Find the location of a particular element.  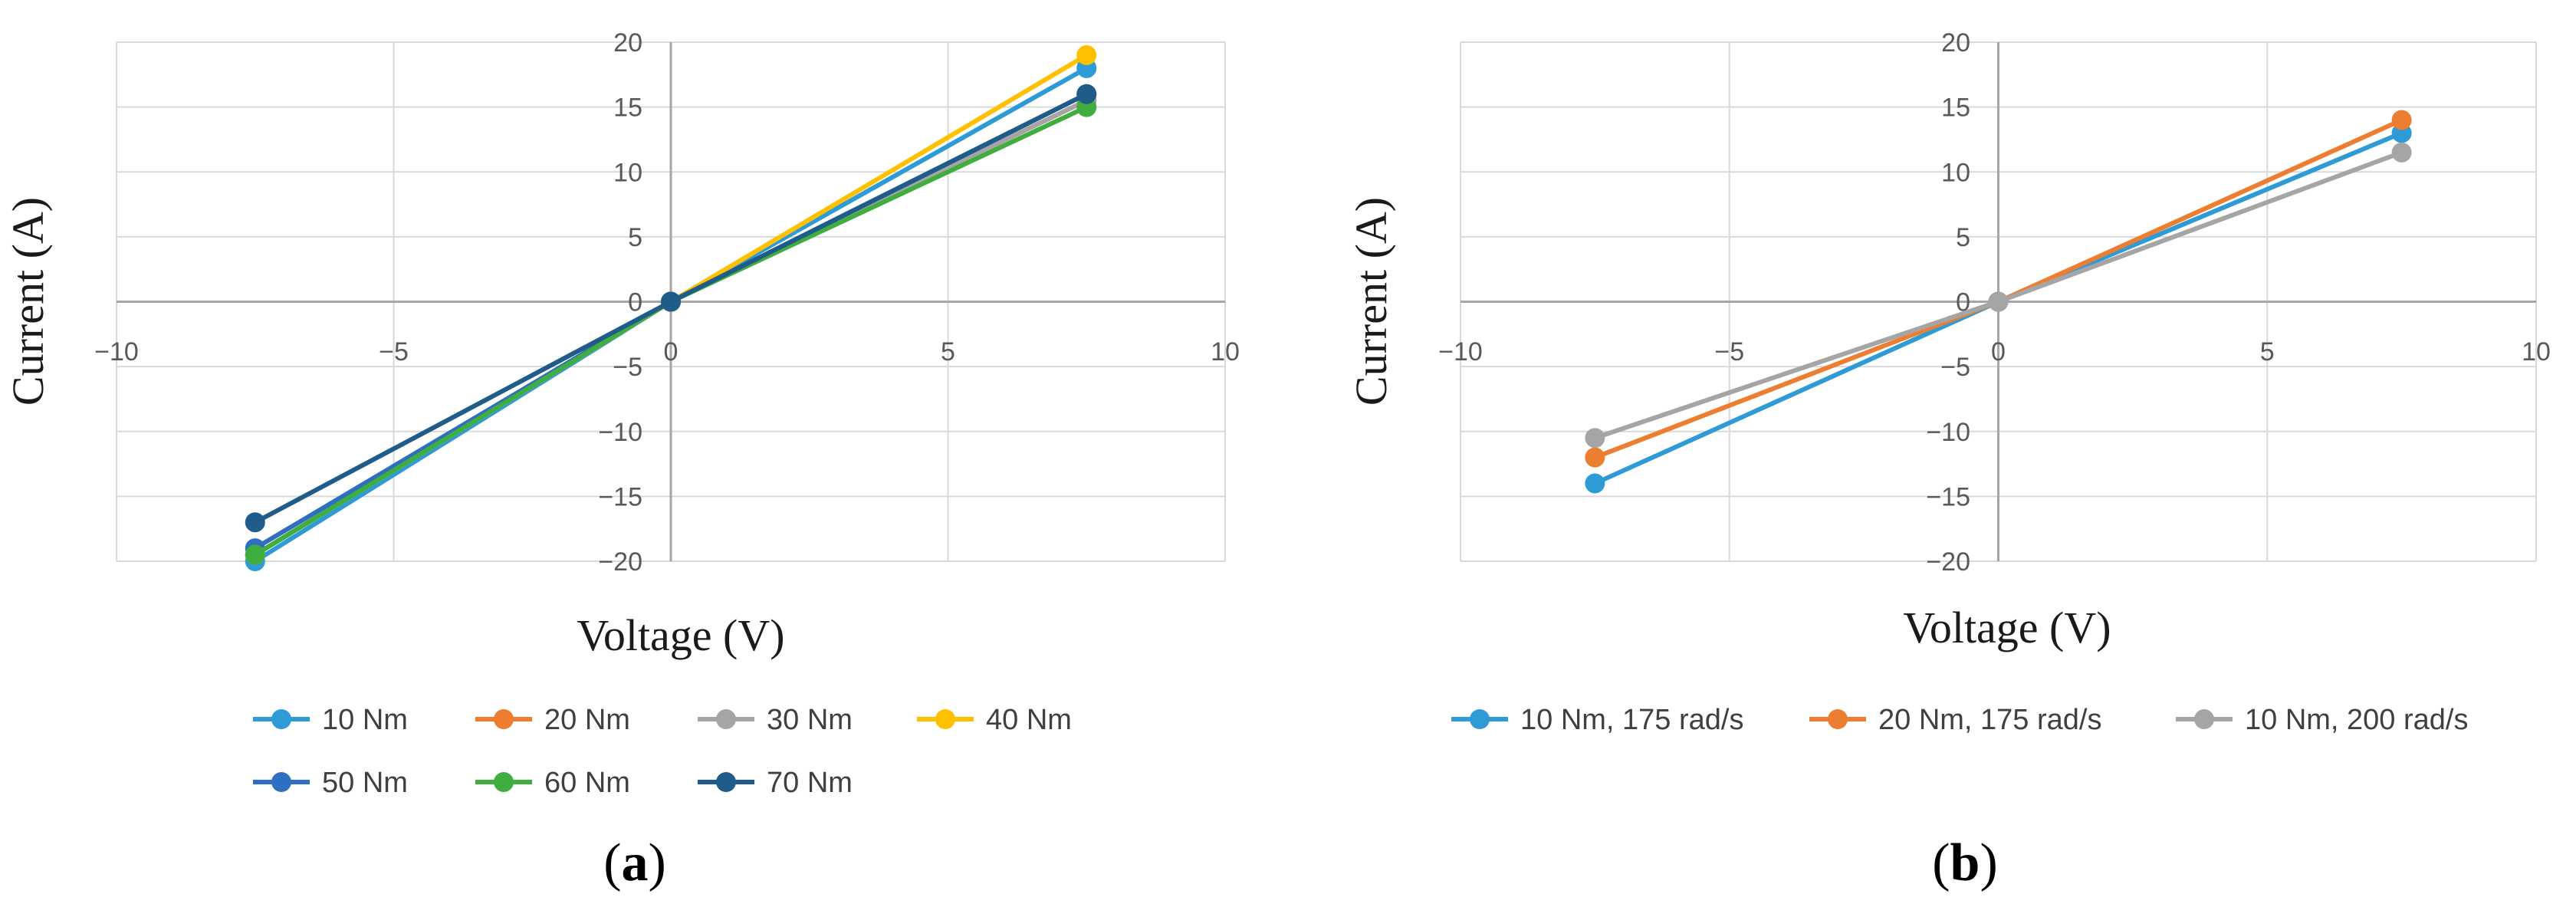

legend-label: 20 Nm is located at coordinates (587, 720).